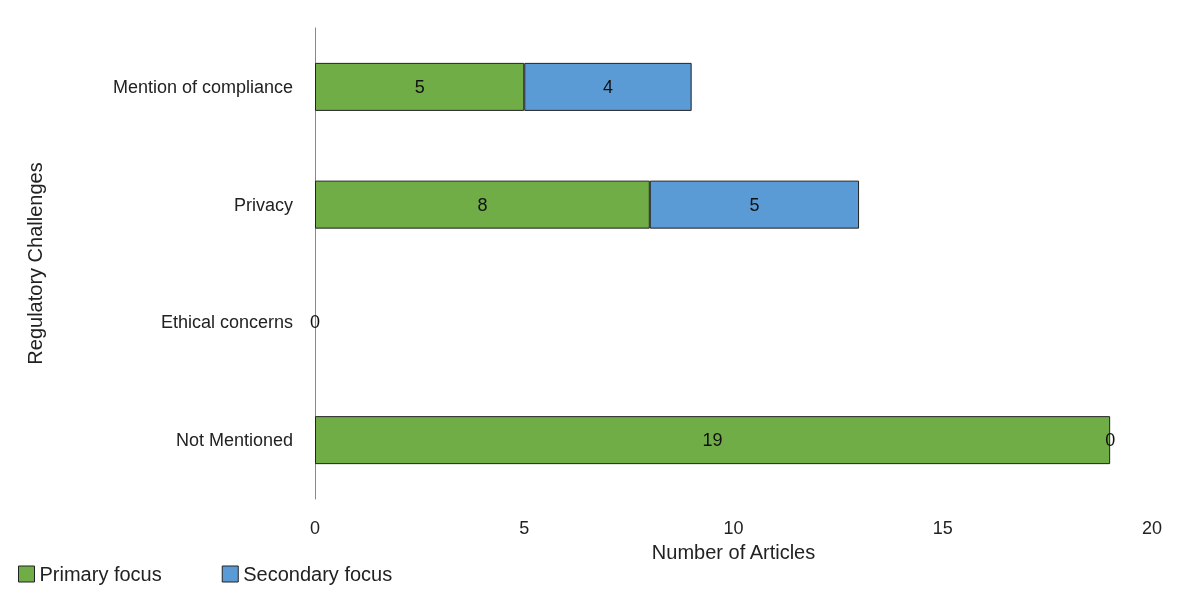  What do you see at coordinates (315, 322) in the screenshot?
I see `data-label: 0` at bounding box center [315, 322].